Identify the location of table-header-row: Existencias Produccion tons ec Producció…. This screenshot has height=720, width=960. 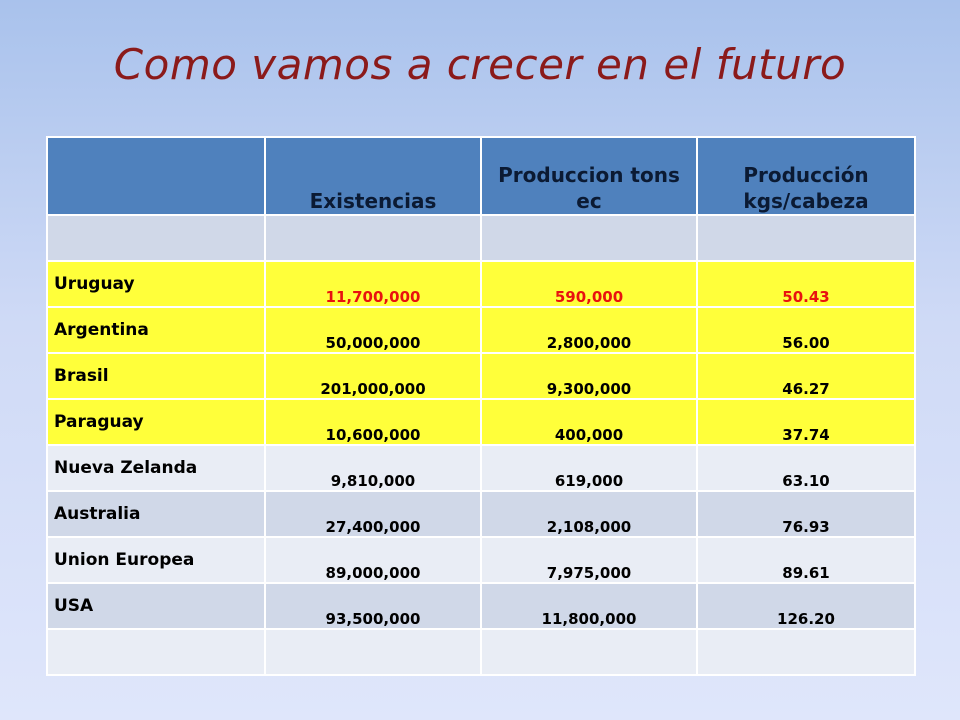
(481, 176).